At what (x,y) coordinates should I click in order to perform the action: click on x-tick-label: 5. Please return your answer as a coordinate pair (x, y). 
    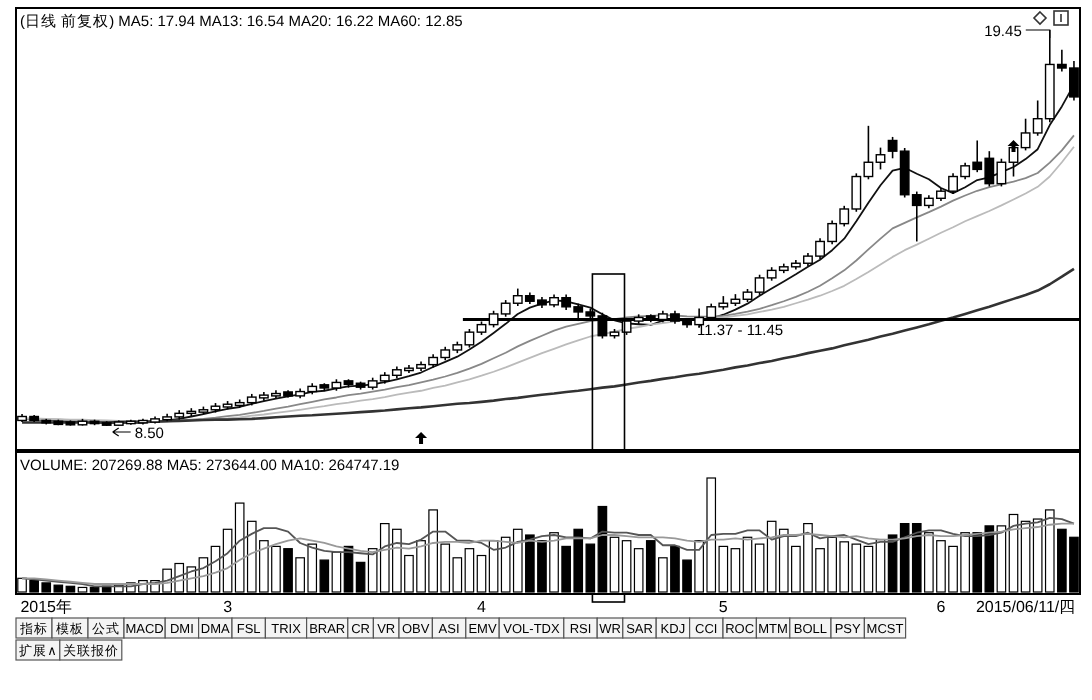
    Looking at the image, I should click on (723, 607).